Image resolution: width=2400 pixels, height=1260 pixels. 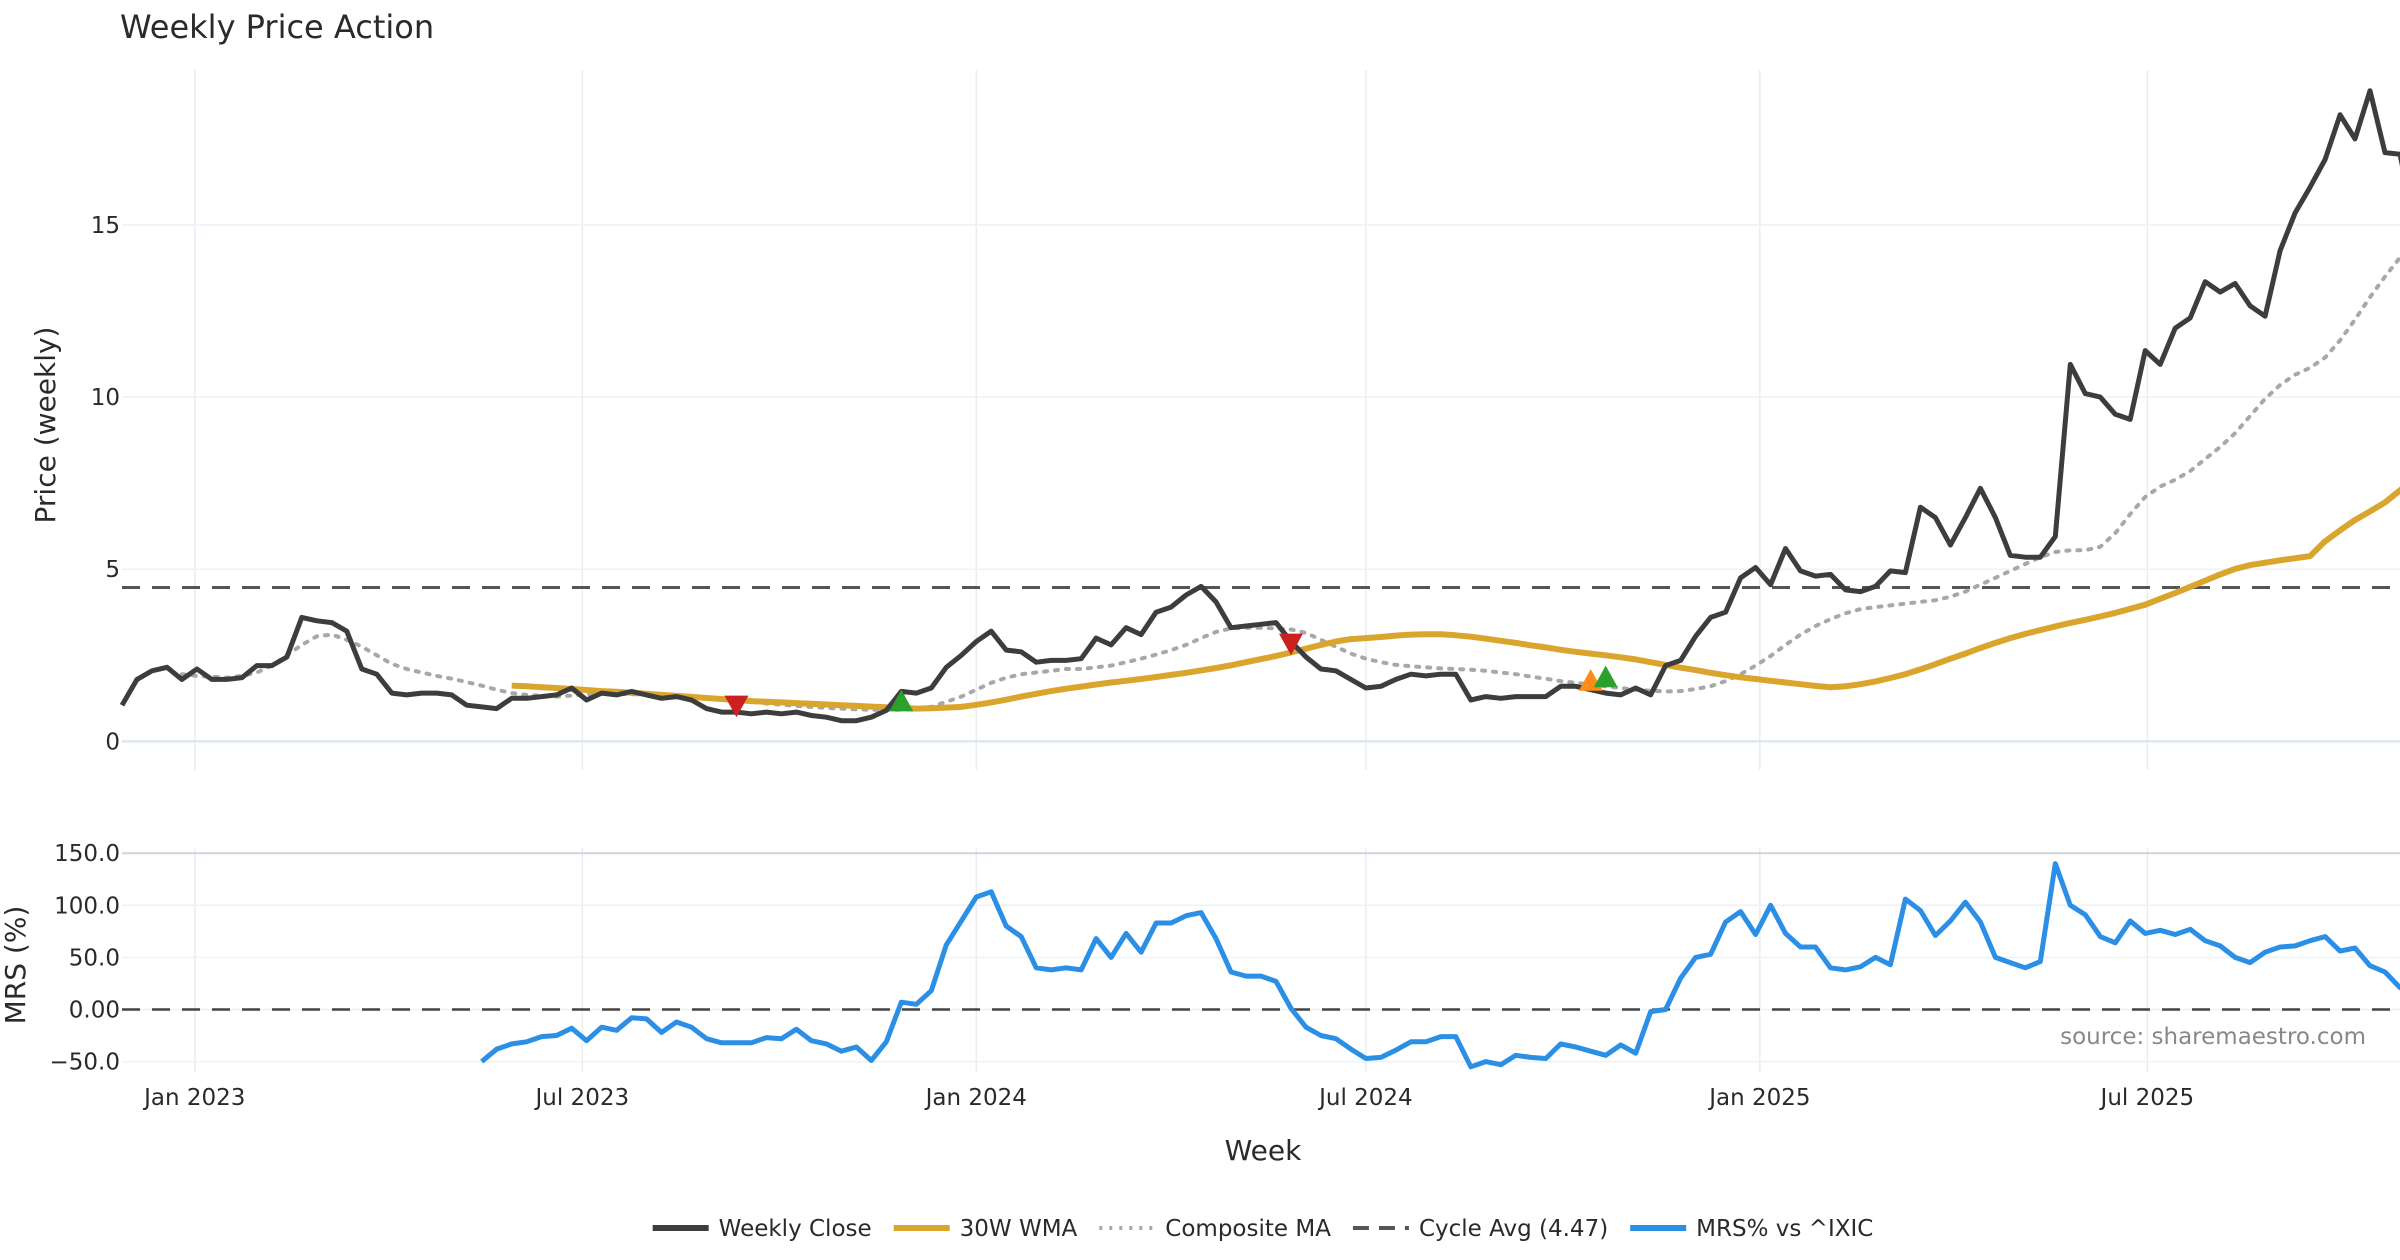 I want to click on series-30w-wma, so click(x=1455, y=599).